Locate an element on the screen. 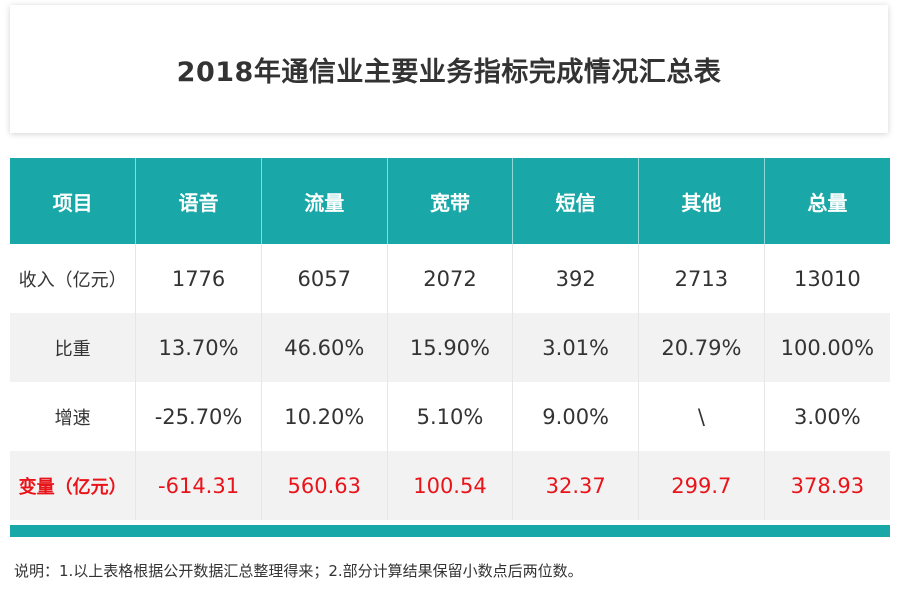 This screenshot has height=610, width=900. table-row-growth: 增速 -25.70% 10.20% 5.10% 9.00% \ 3.00% is located at coordinates (450, 416).